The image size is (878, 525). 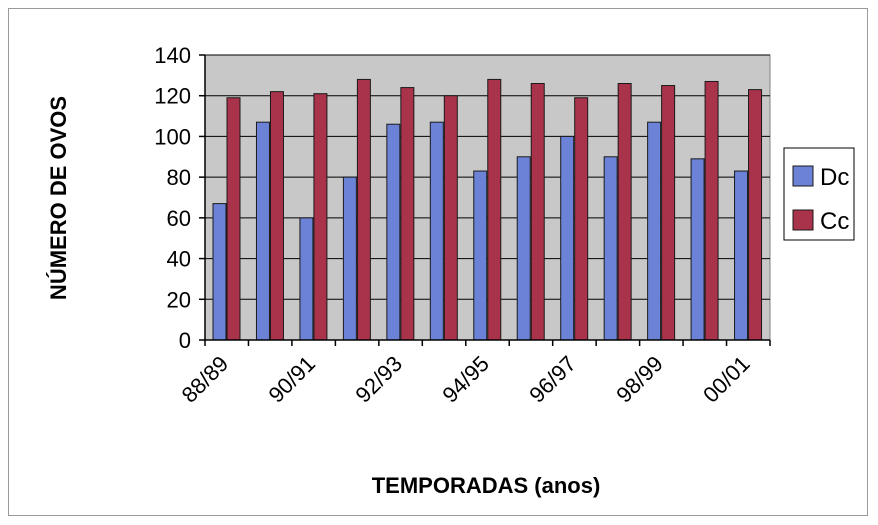 I want to click on y-tick-label: 140, so click(x=172, y=55).